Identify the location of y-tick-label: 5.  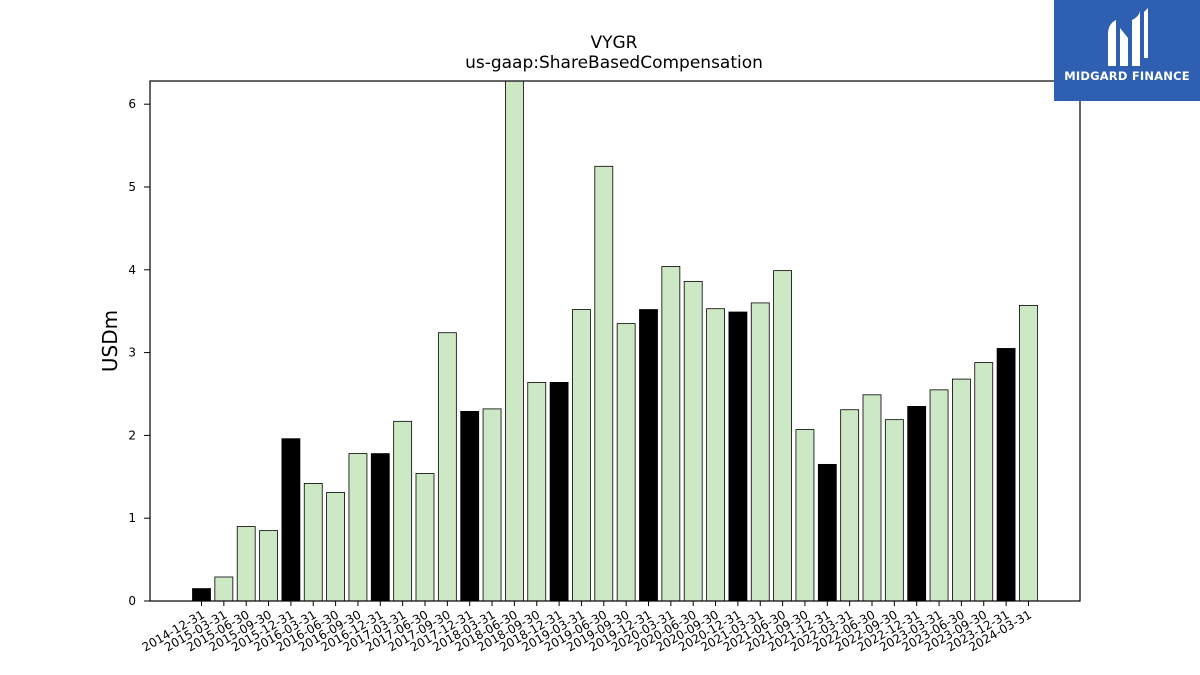
(132, 187).